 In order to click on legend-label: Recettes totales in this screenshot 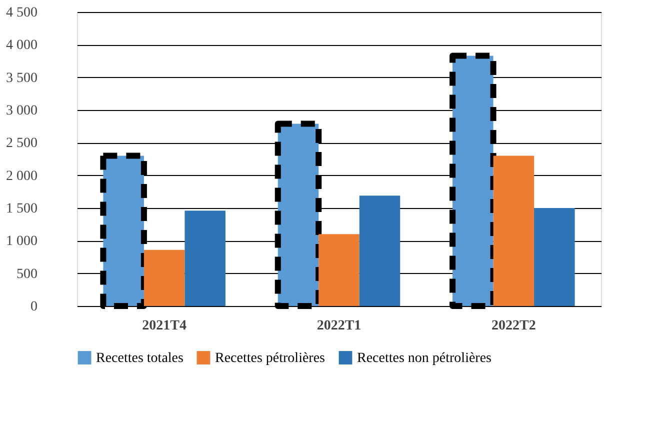, I will do `click(140, 358)`.